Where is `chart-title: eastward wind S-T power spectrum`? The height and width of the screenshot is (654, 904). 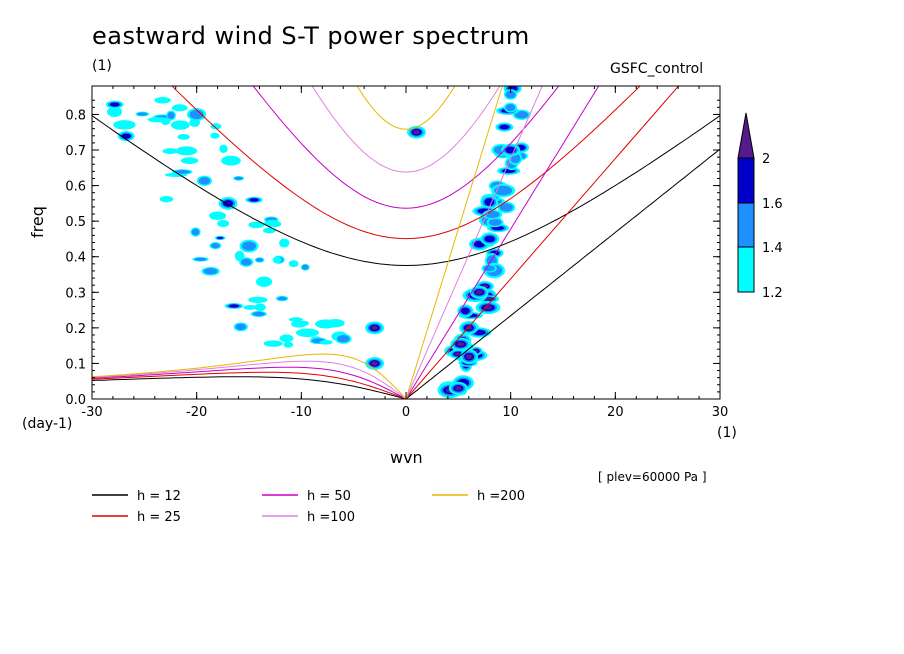
chart-title: eastward wind S-T power spectrum is located at coordinates (311, 36).